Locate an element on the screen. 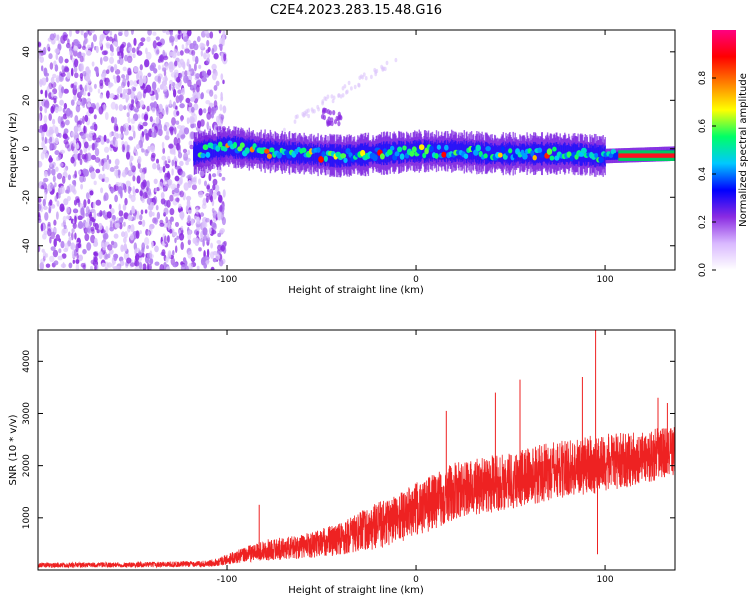 The height and width of the screenshot is (604, 750). track-blob is located at coordinates (334, 113).